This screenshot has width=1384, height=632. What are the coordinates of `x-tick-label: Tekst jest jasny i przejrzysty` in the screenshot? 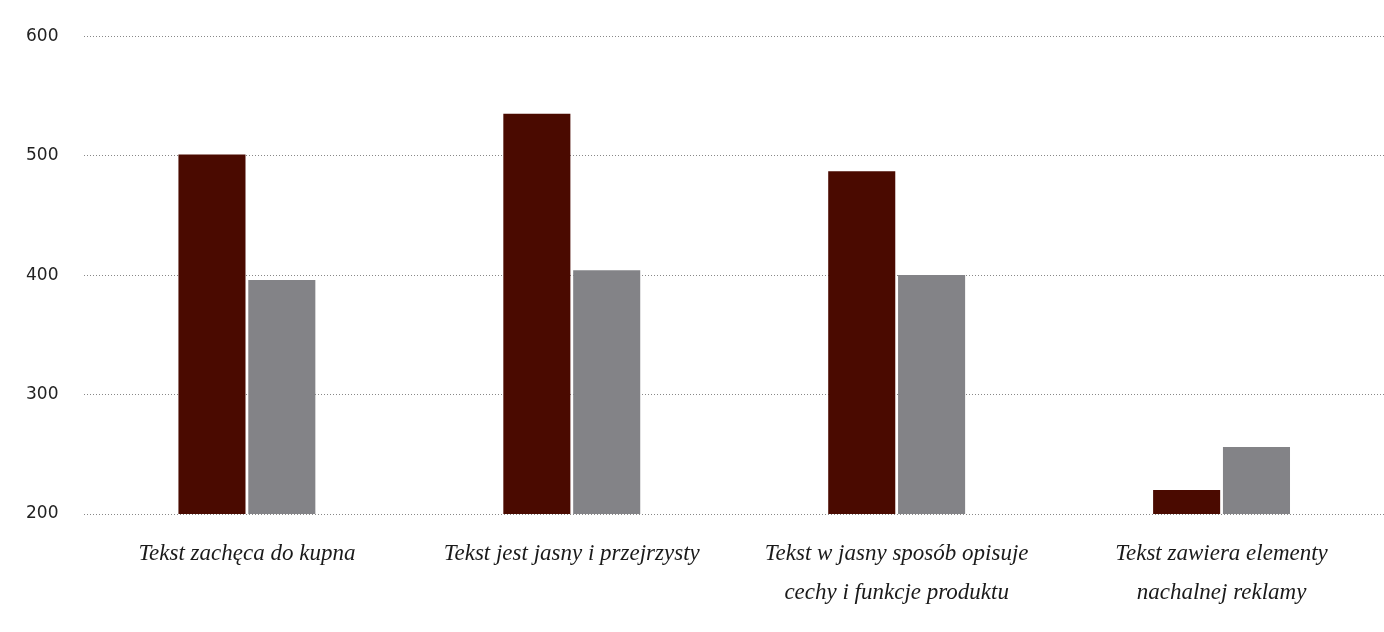 It's located at (572, 553).